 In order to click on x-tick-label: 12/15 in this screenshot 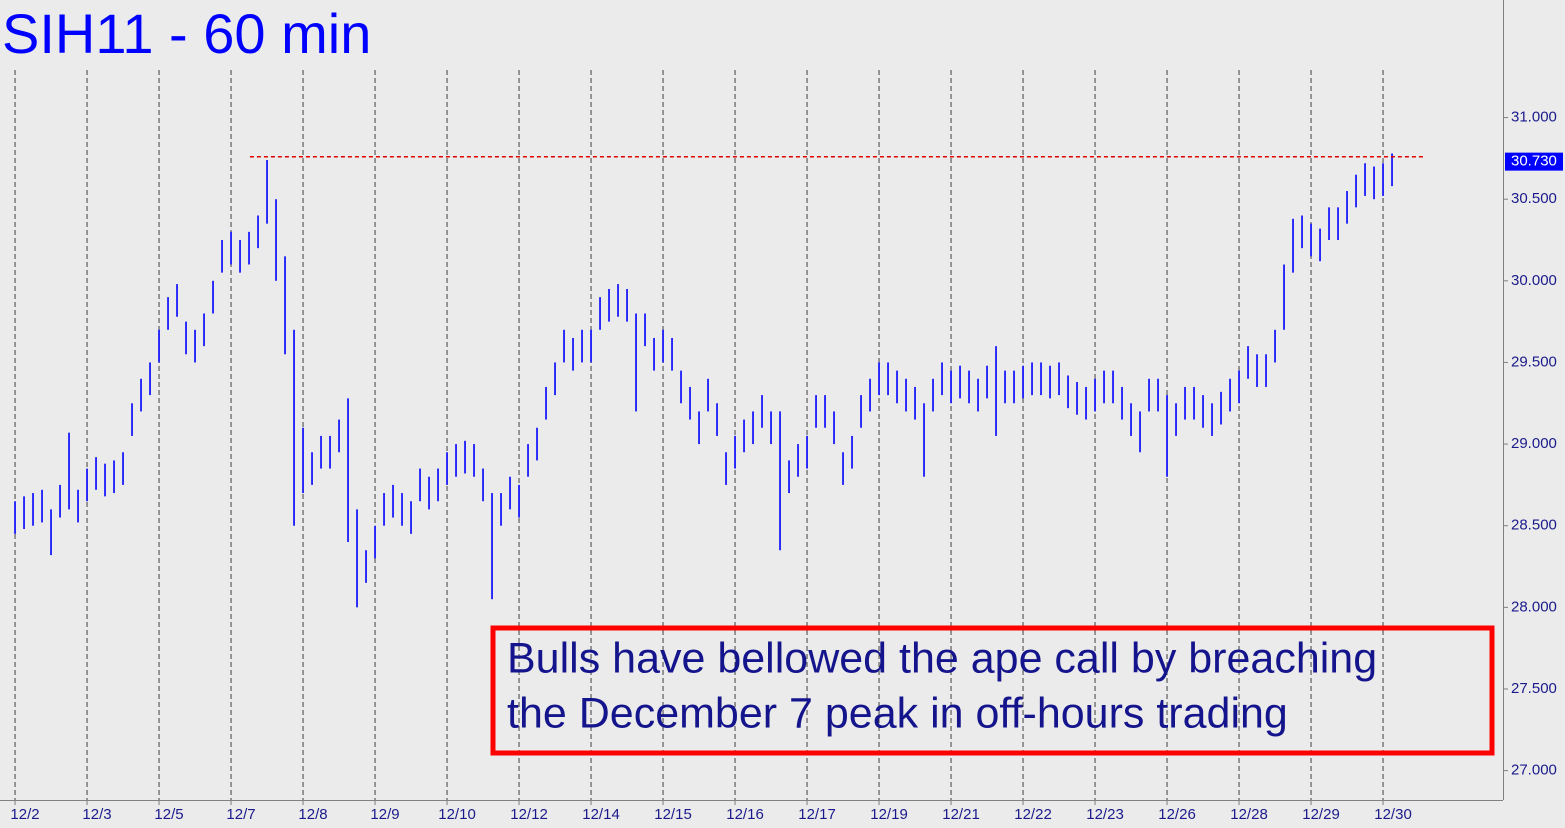, I will do `click(673, 814)`.